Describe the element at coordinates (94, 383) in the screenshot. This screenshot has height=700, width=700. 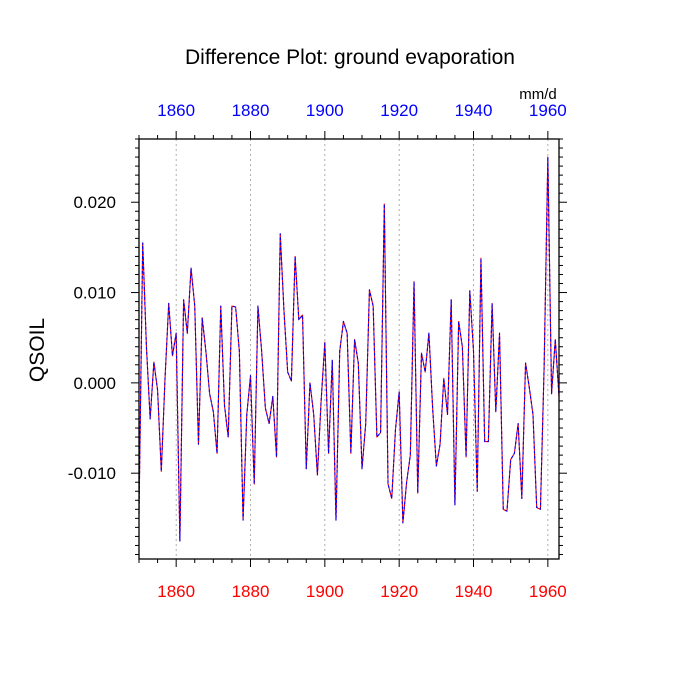
I see `y-tick-label: 0.000` at that location.